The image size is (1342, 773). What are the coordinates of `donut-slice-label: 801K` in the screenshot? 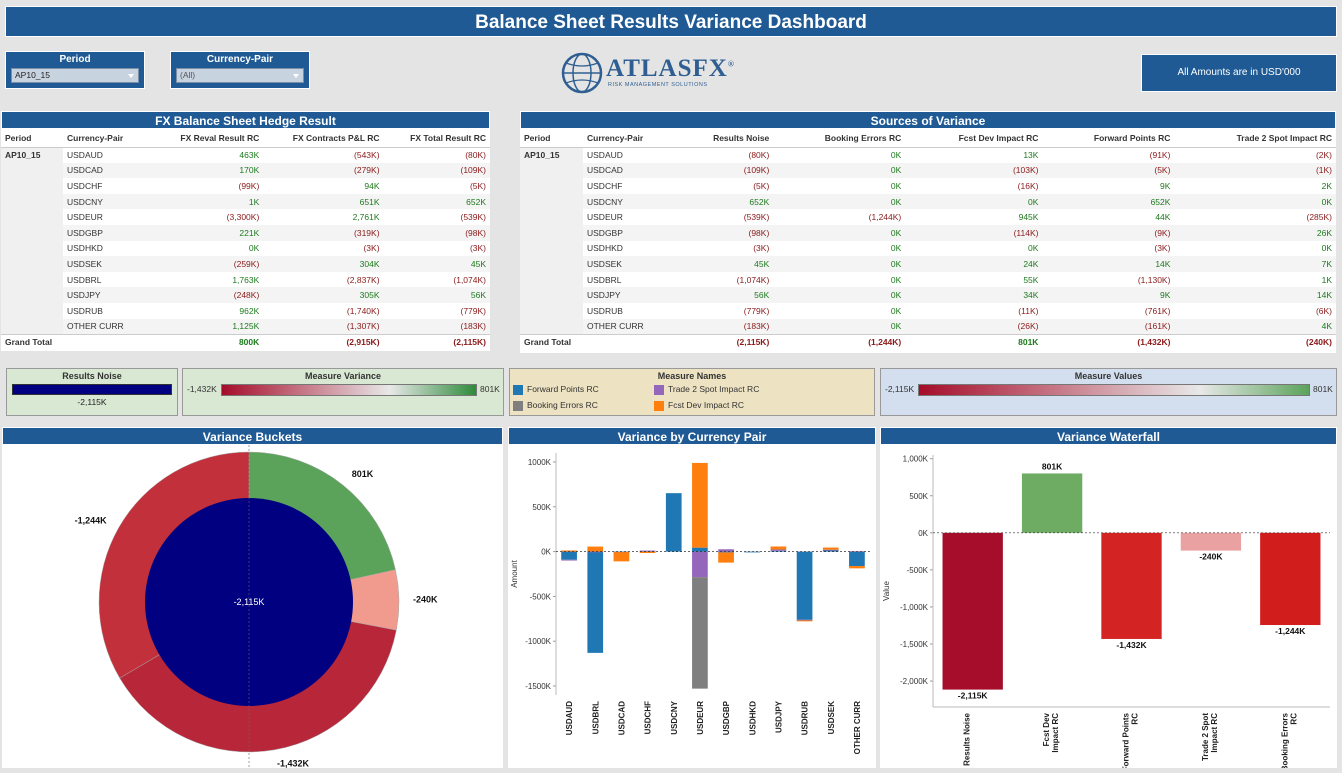 It's located at (363, 474).